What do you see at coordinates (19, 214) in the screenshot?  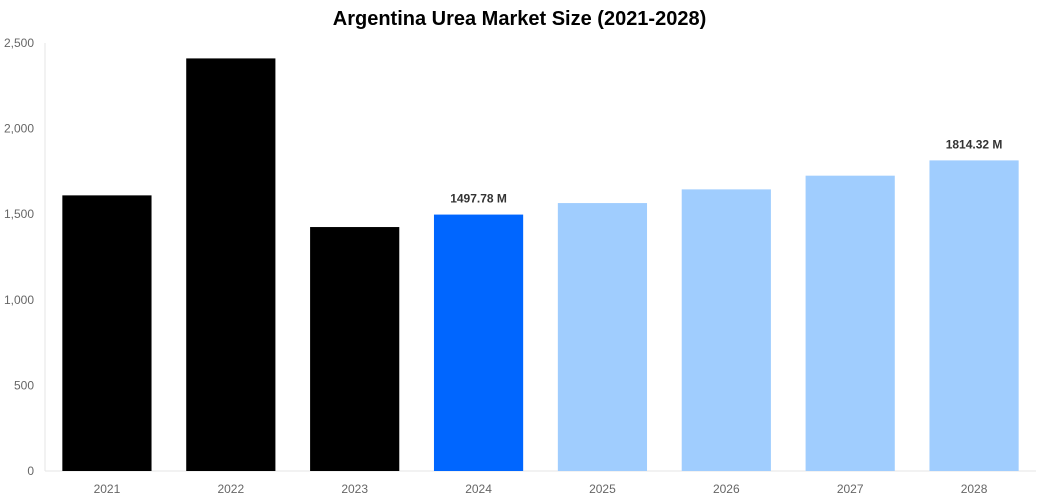 I see `y-tick-label: 1,500` at bounding box center [19, 214].